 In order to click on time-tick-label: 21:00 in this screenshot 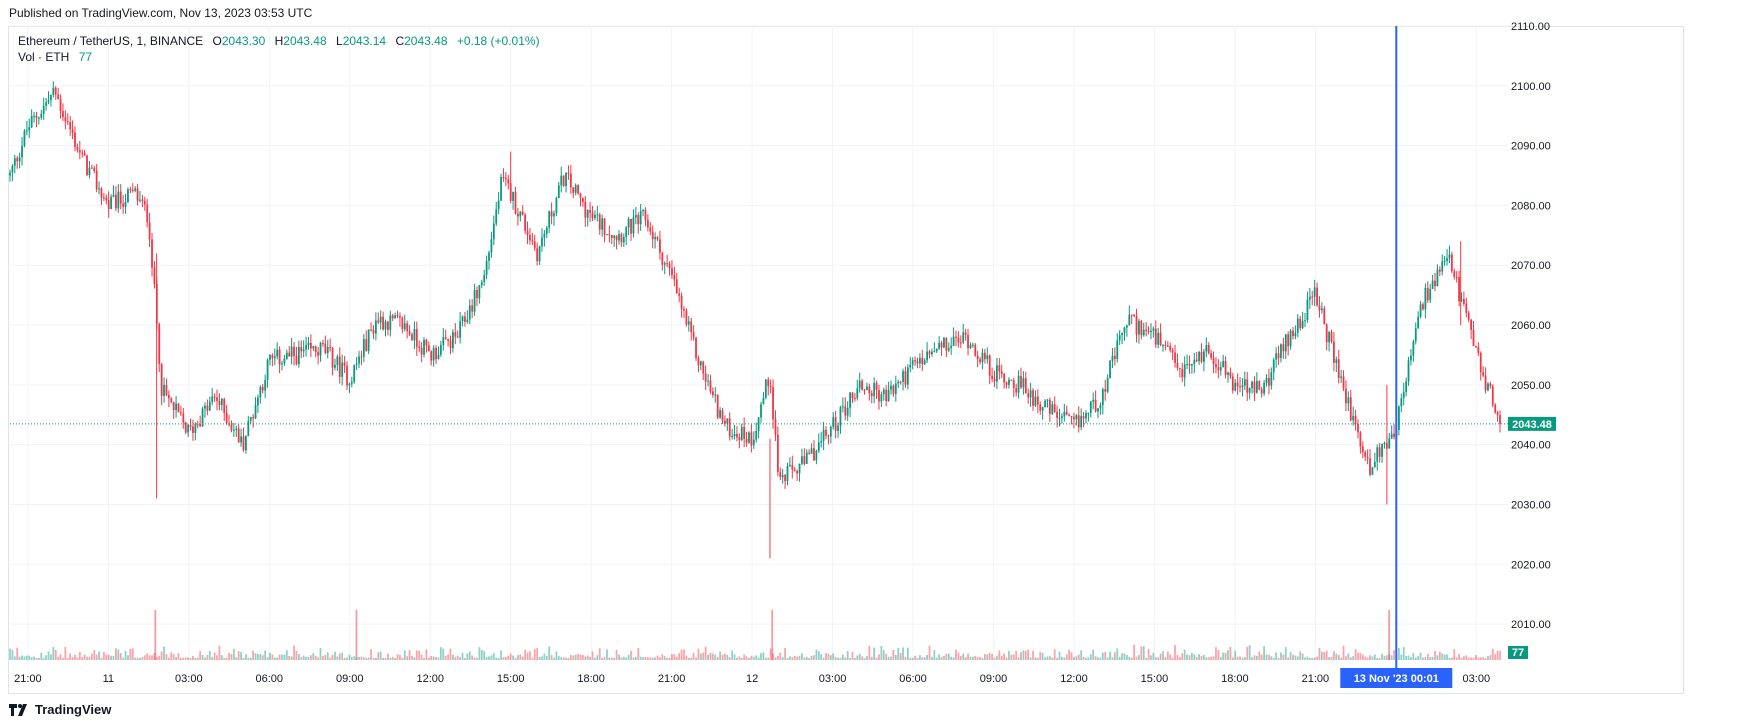, I will do `click(28, 679)`.